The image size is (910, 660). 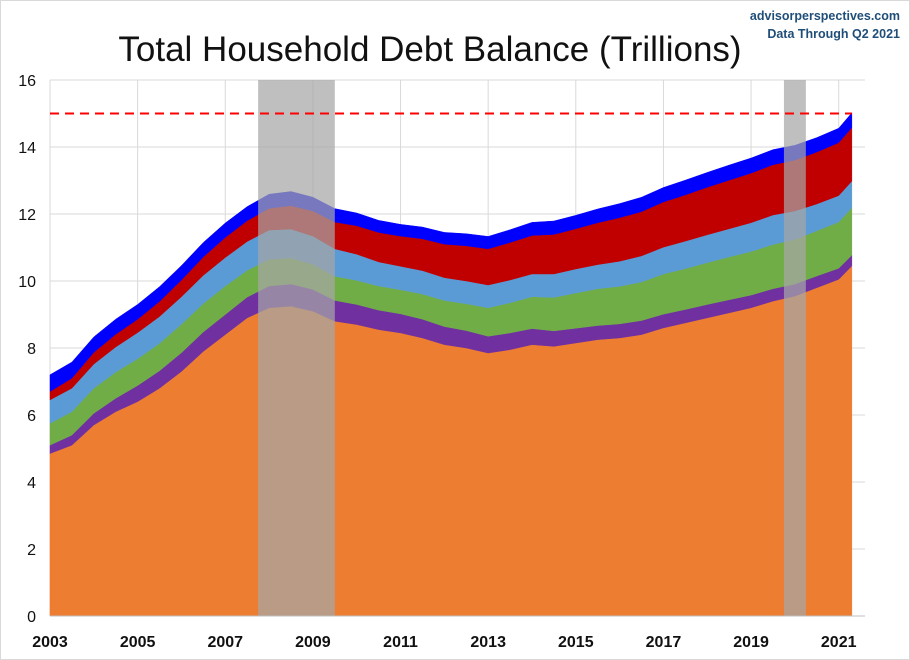 What do you see at coordinates (430, 49) in the screenshot?
I see `chart-title: Total Household Debt Balance (Trillions)` at bounding box center [430, 49].